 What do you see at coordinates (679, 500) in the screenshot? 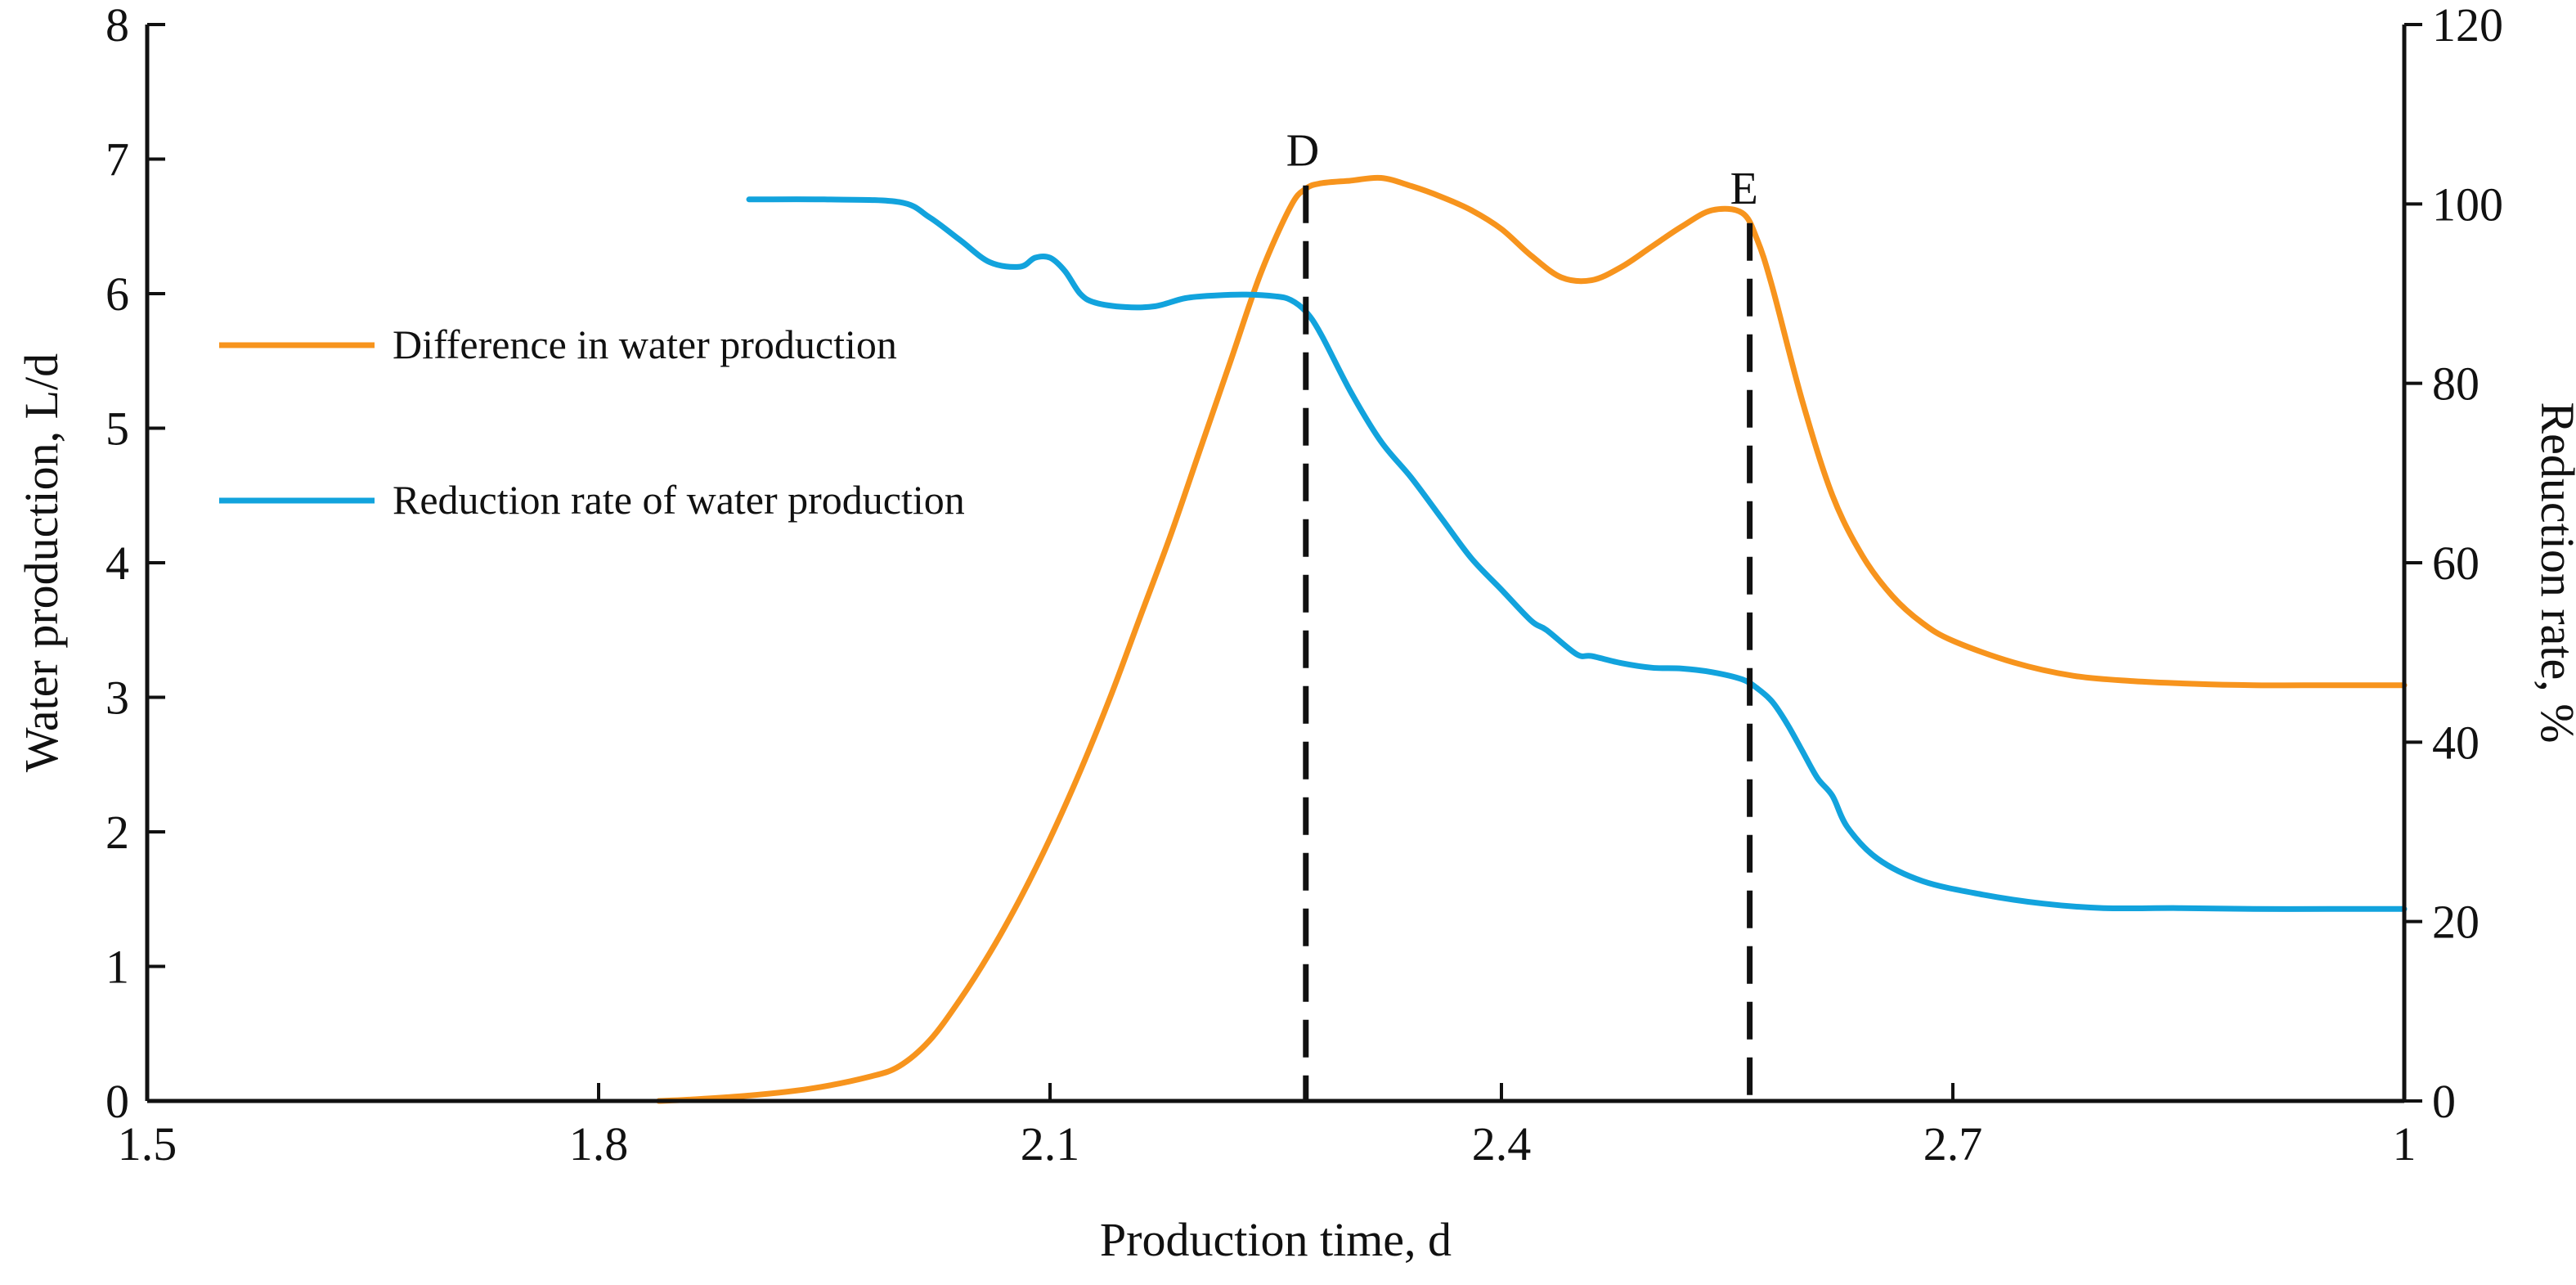
I see `legend-label-reduction: Reduction rate of water production` at bounding box center [679, 500].